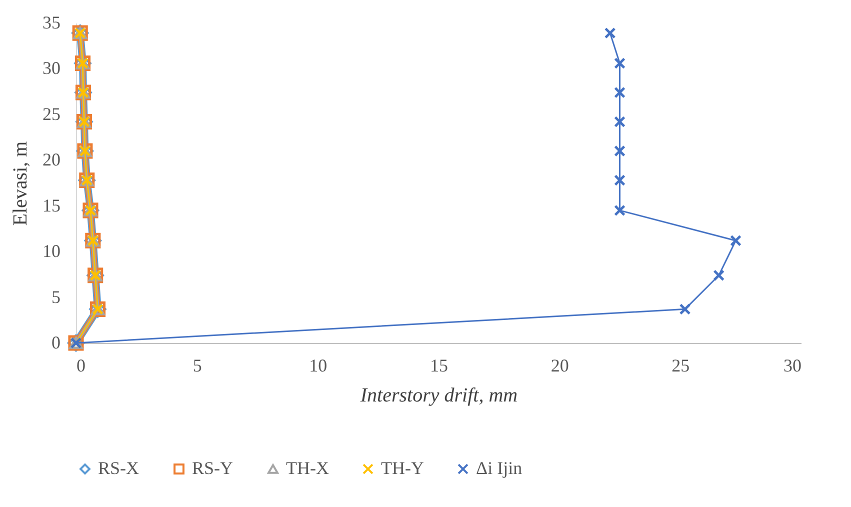  What do you see at coordinates (439, 366) in the screenshot?
I see `x-tick-label: 15` at bounding box center [439, 366].